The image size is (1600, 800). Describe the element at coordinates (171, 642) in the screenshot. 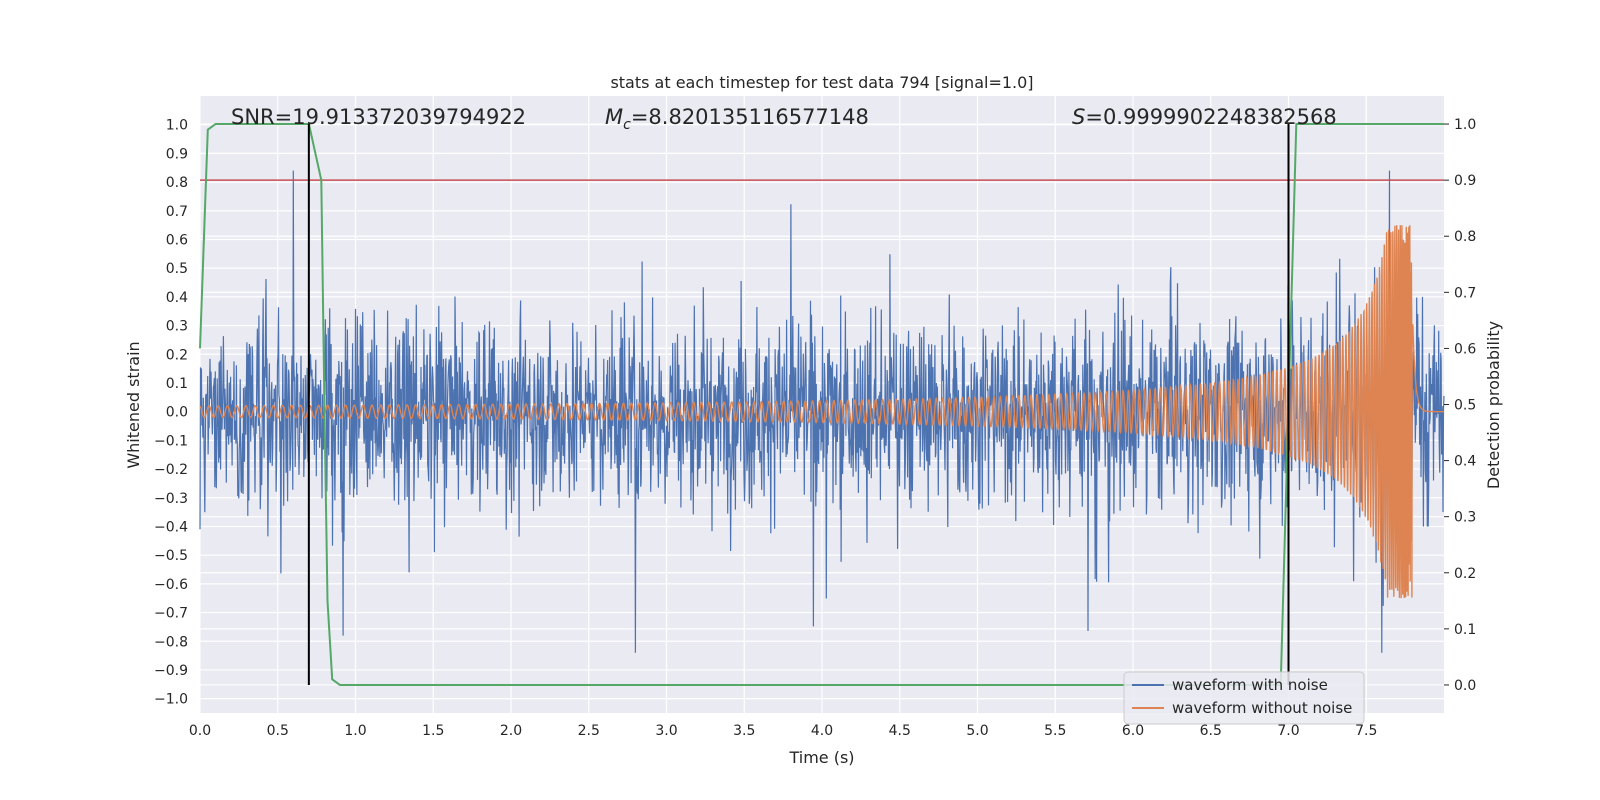

I see `y-tick-label: −0.8` at that location.